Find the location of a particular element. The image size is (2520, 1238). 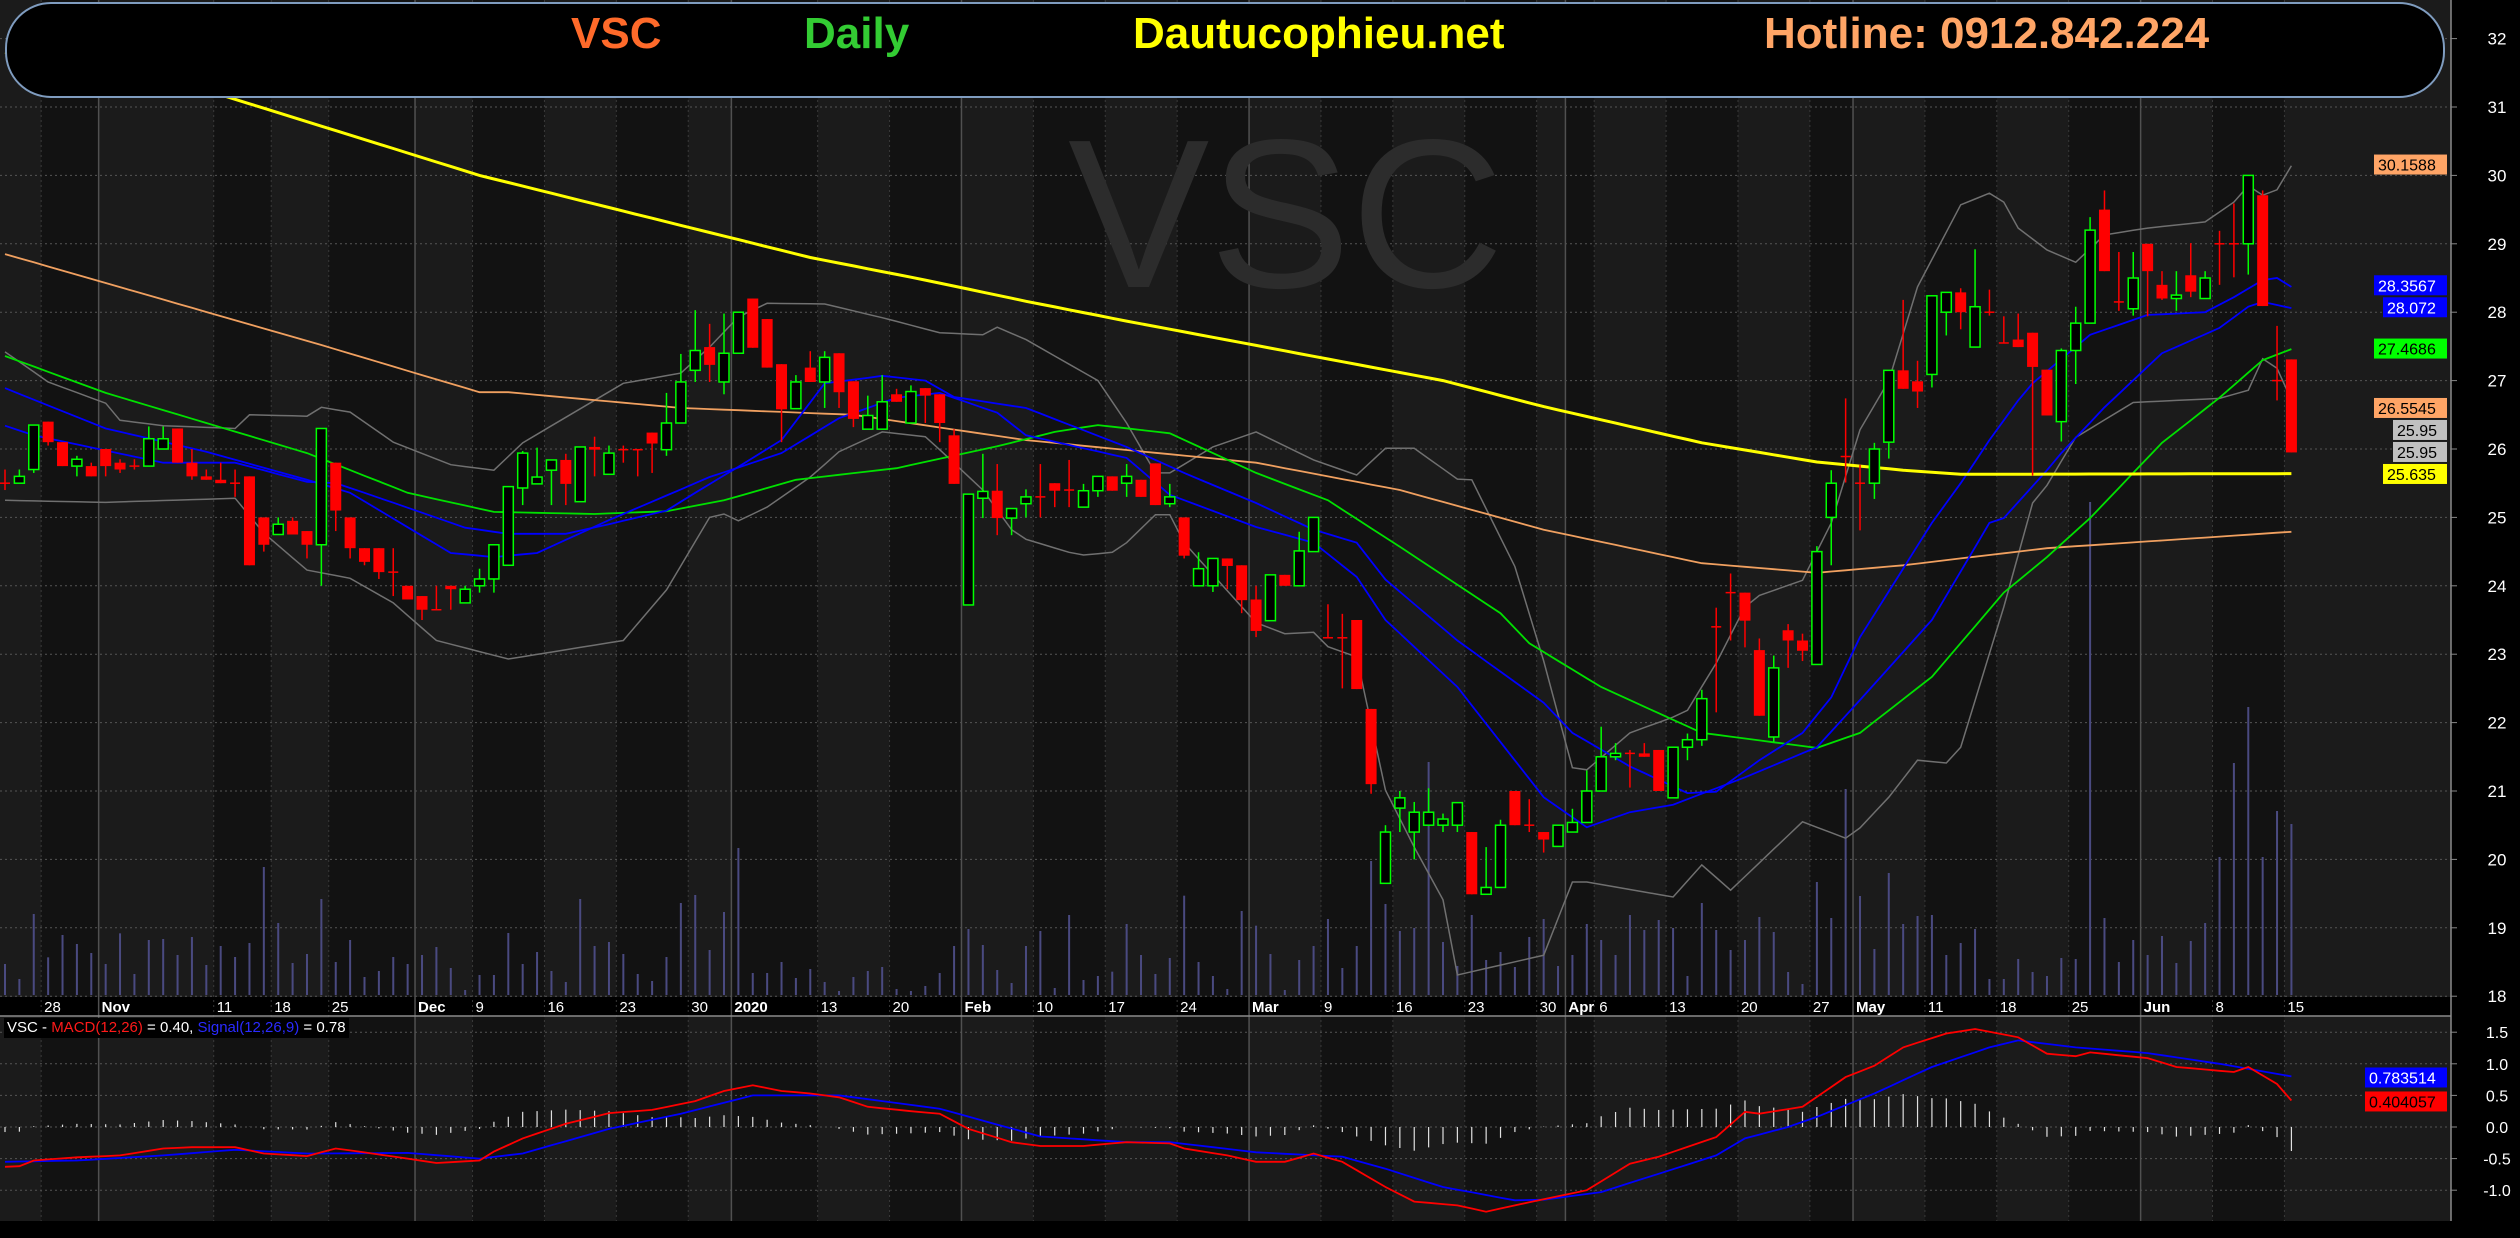

price-value-tag-background is located at coordinates (2410, 348).